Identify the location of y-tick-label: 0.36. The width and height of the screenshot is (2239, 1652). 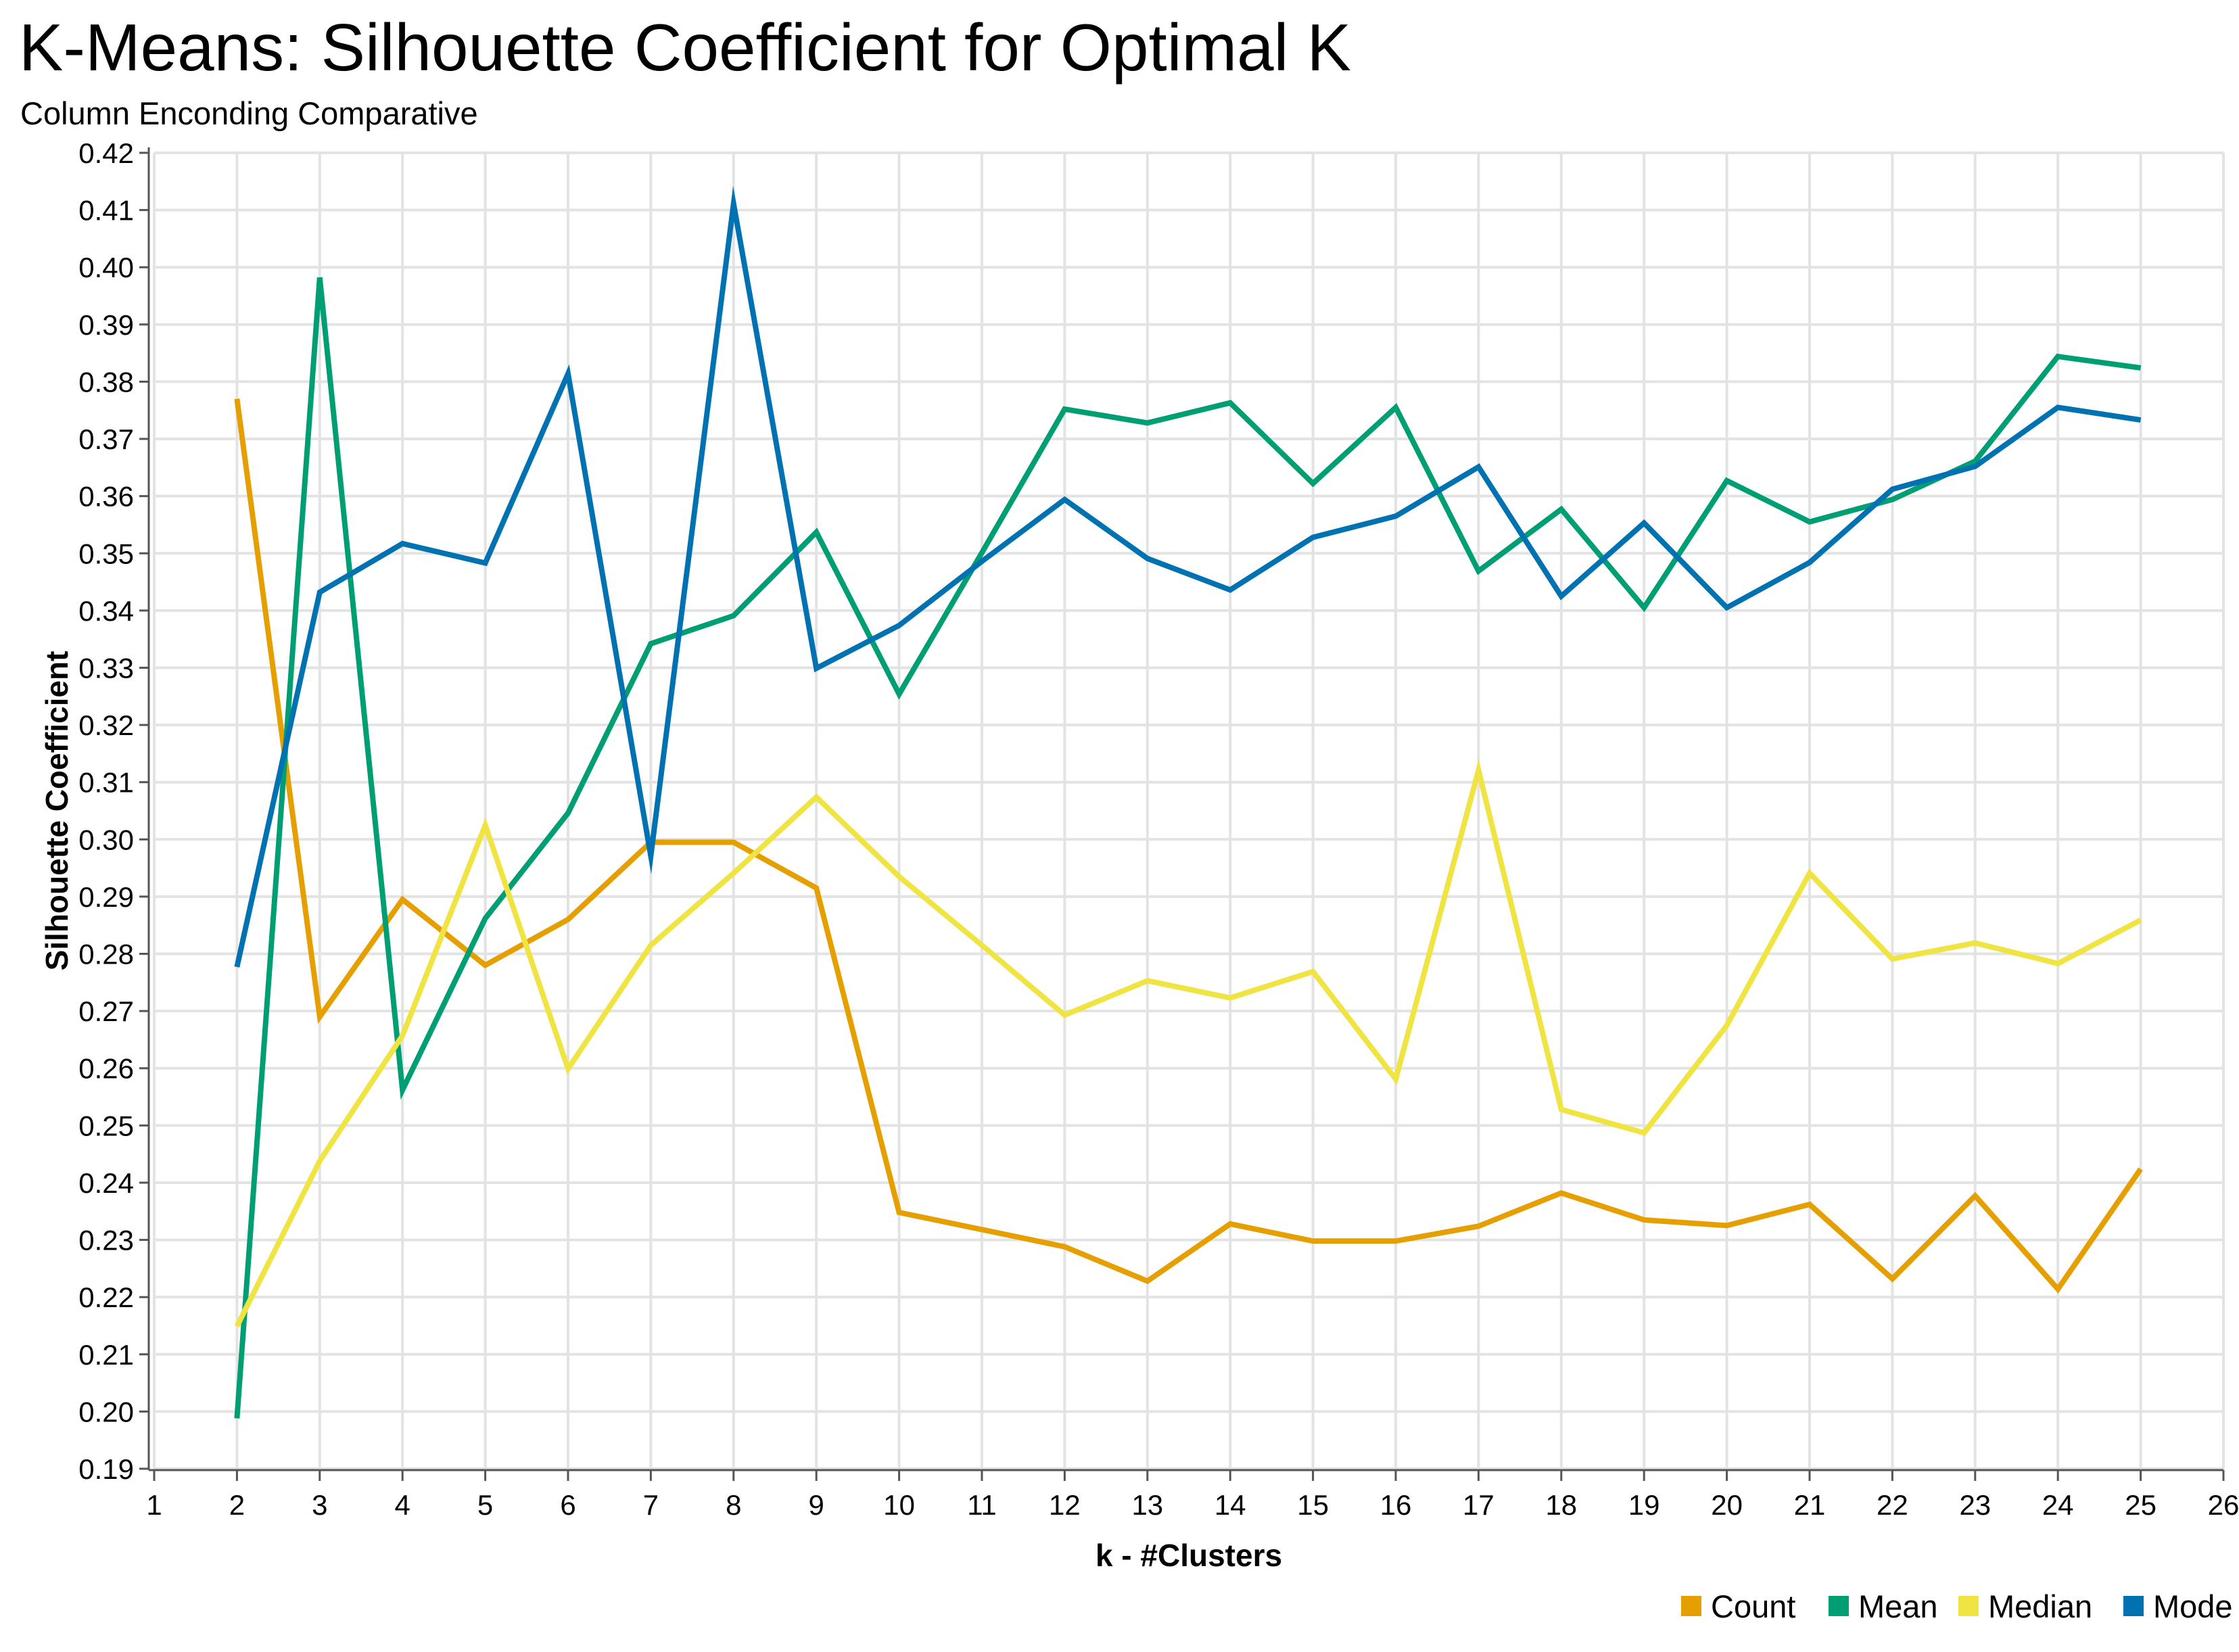
(106, 497).